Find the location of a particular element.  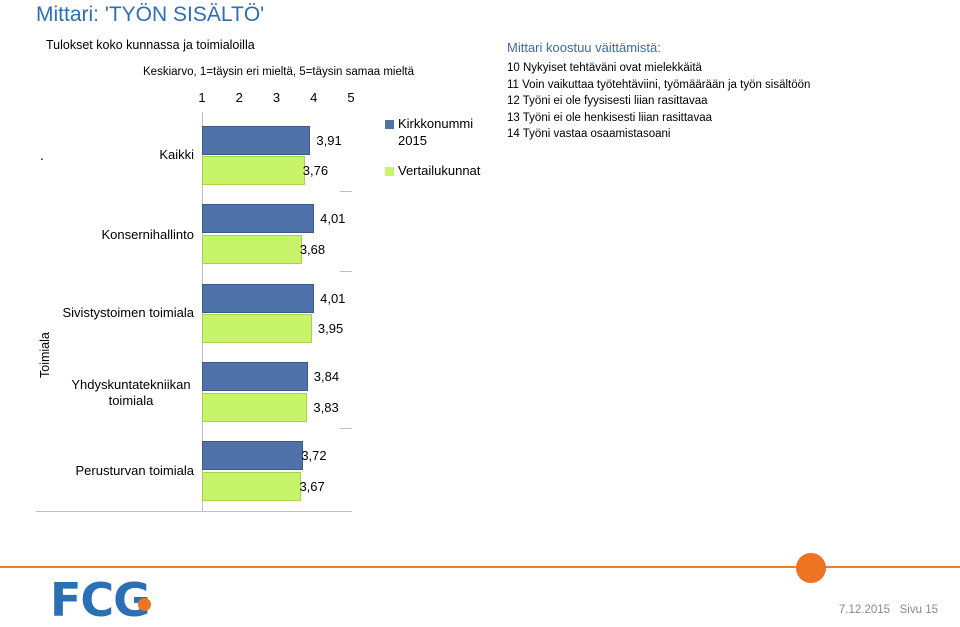

chart-title: Tulokset koko kunnassa ja toimialoilla is located at coordinates (150, 45).